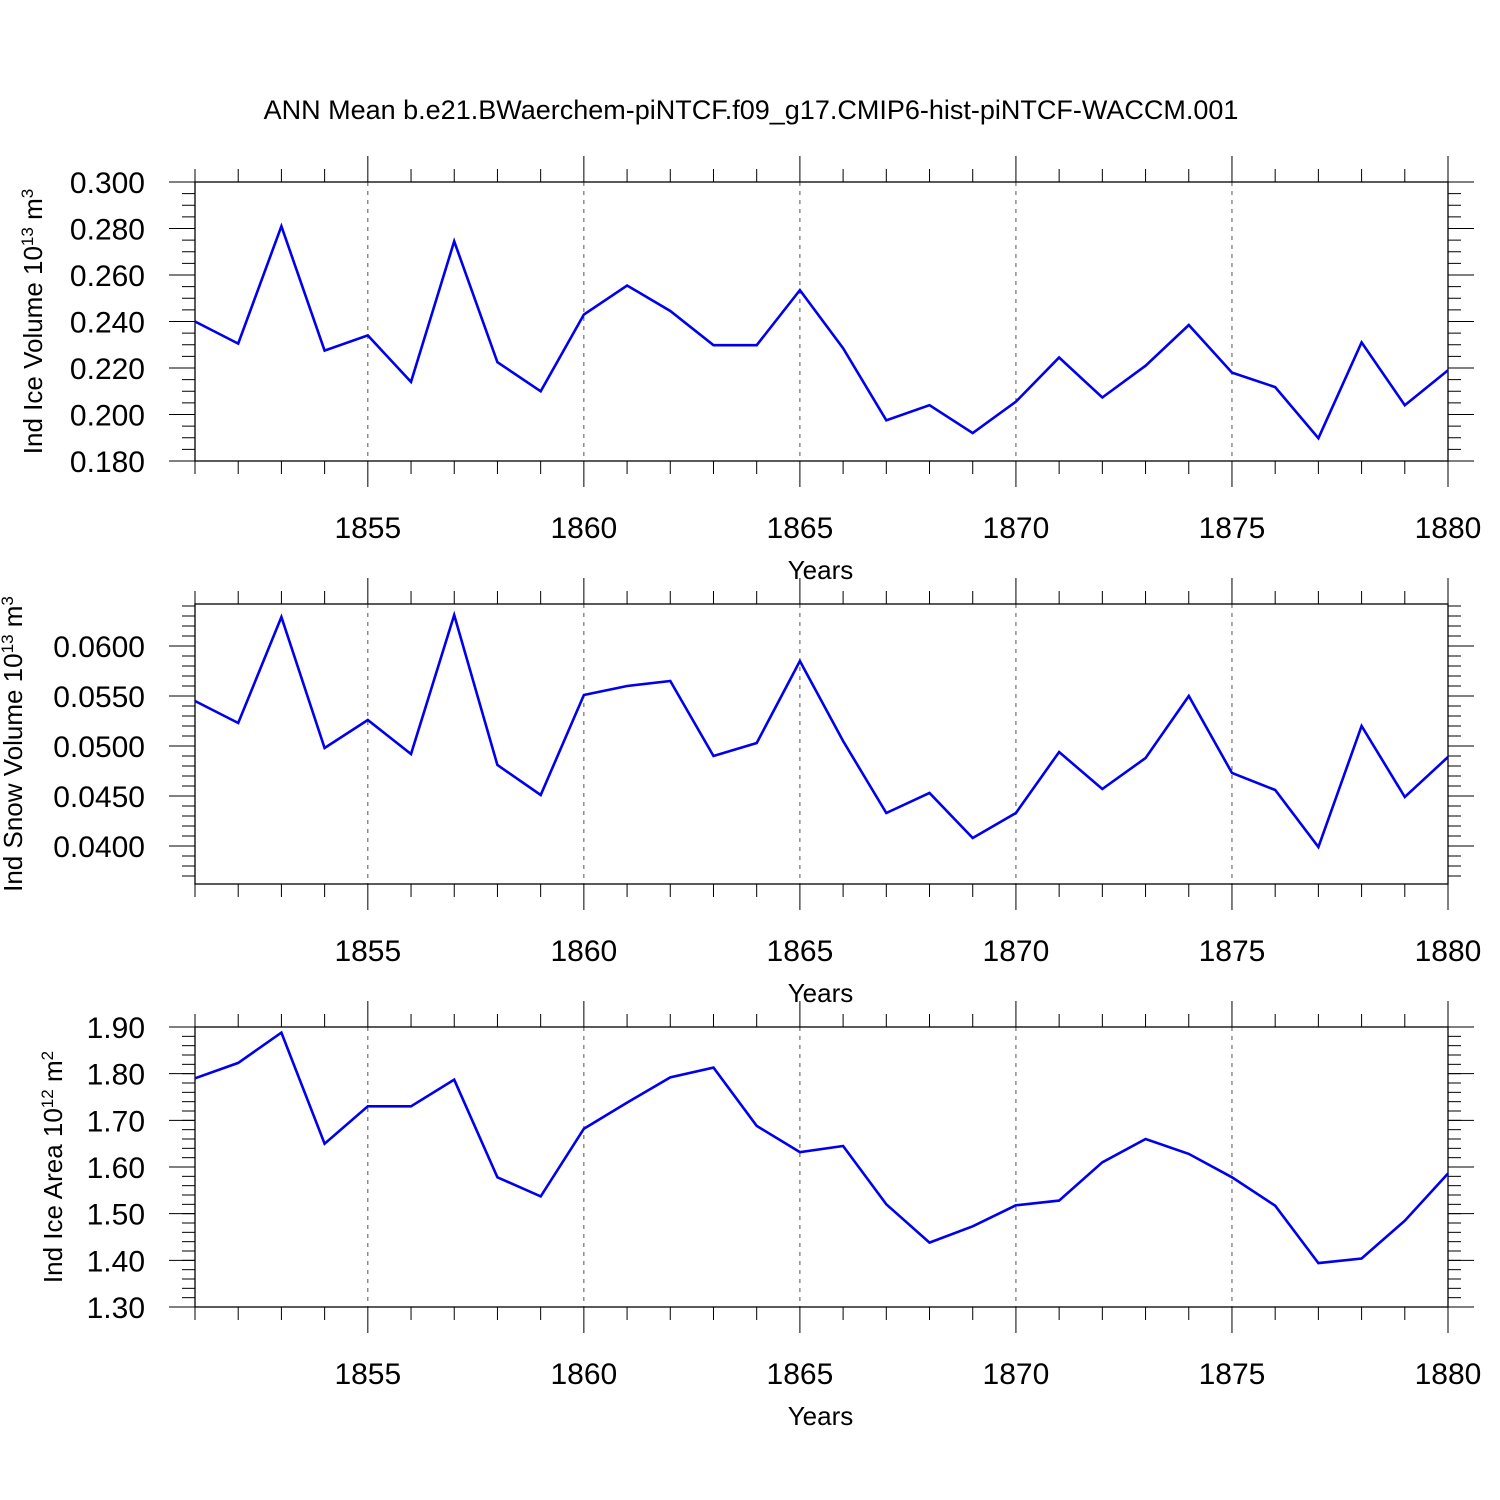  What do you see at coordinates (47, 1055) in the screenshot?
I see `y-axis-label-superscript: 2` at bounding box center [47, 1055].